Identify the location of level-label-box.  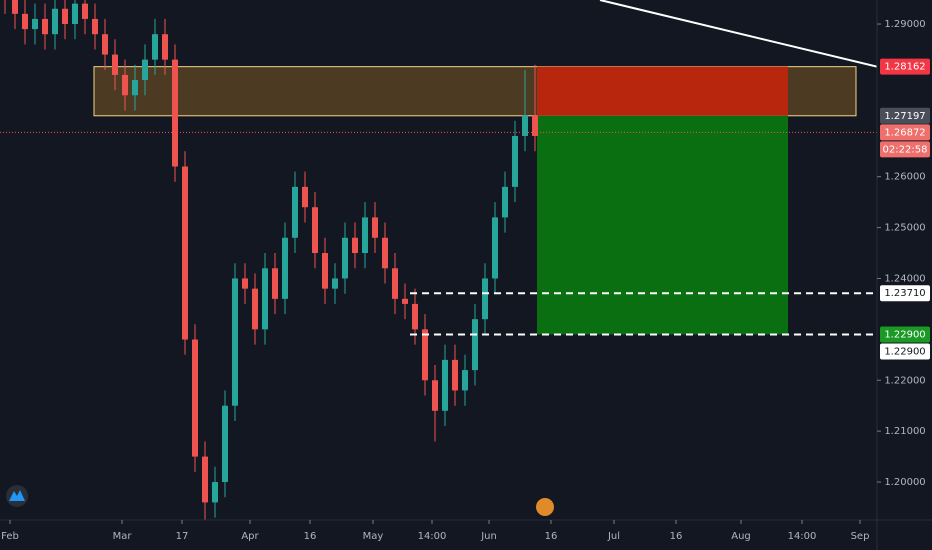
(905, 351).